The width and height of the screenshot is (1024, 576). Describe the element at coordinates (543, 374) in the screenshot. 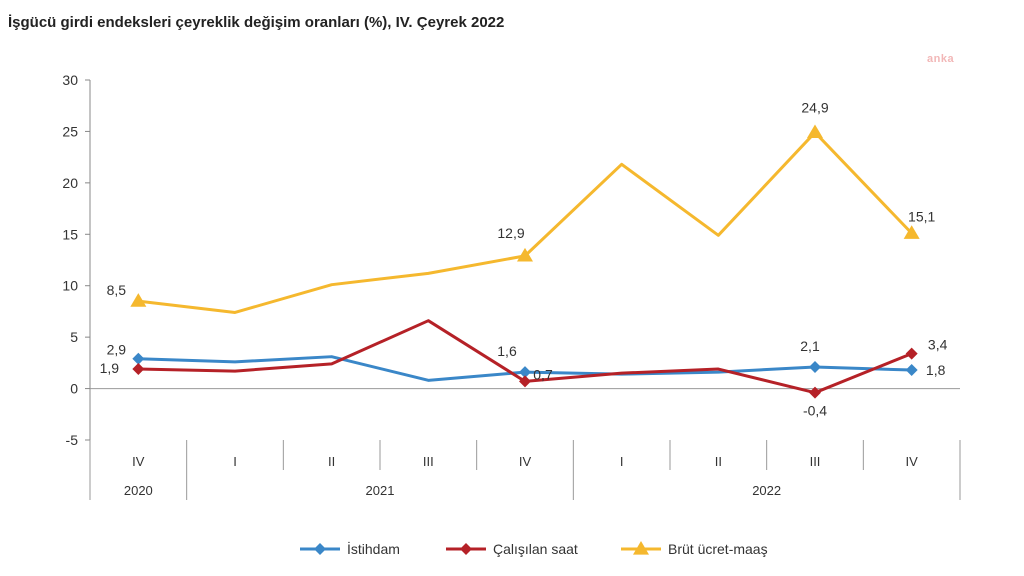

I see `data-label: 0,7` at that location.